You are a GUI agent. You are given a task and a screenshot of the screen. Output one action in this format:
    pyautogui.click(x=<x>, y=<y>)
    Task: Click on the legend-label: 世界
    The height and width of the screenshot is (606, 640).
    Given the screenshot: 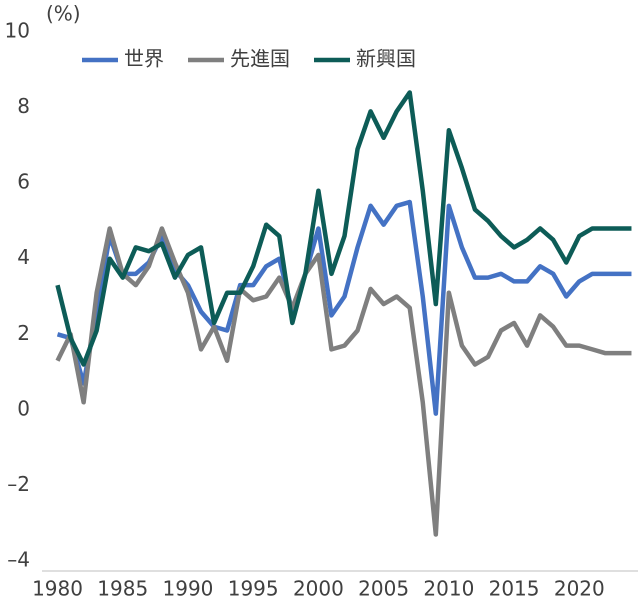 What is the action you would take?
    pyautogui.click(x=144, y=59)
    